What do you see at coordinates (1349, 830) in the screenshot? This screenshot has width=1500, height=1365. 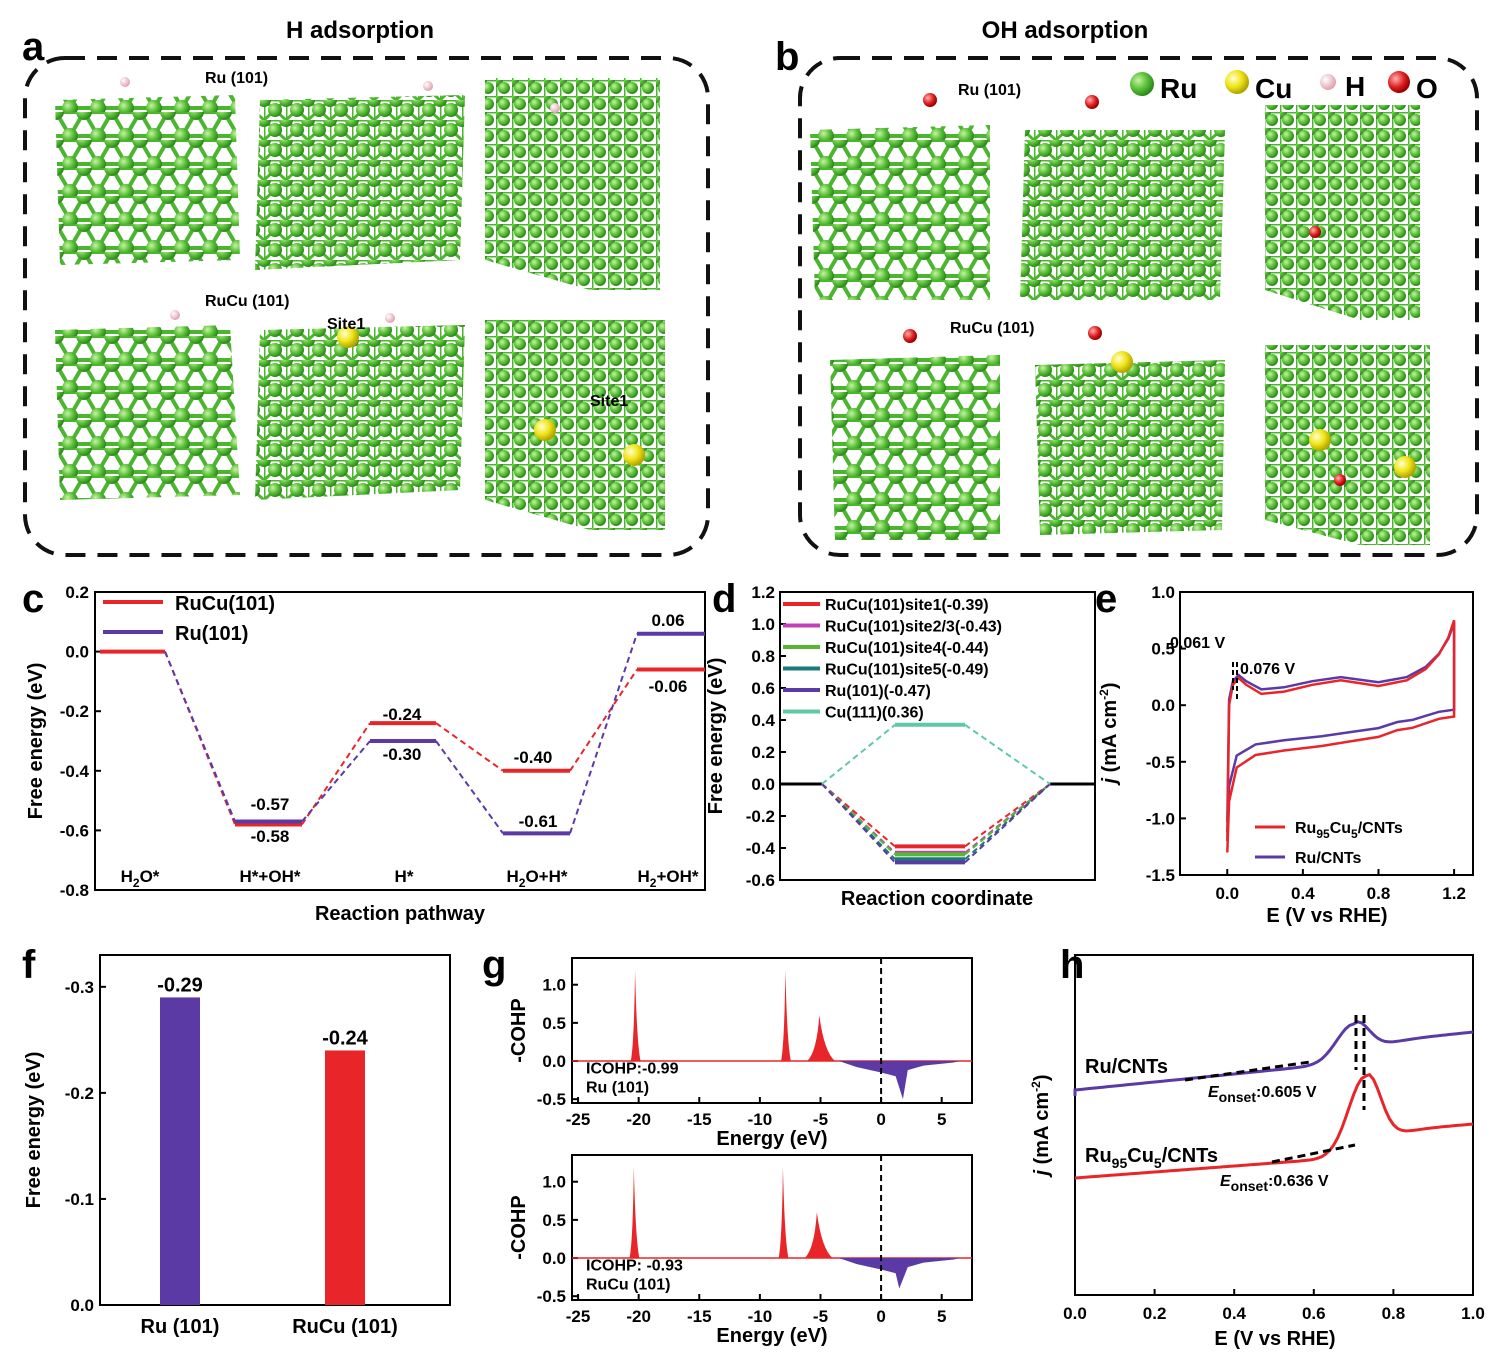 I see `legend-rucu-e: Ru95Cu5/CNTs` at bounding box center [1349, 830].